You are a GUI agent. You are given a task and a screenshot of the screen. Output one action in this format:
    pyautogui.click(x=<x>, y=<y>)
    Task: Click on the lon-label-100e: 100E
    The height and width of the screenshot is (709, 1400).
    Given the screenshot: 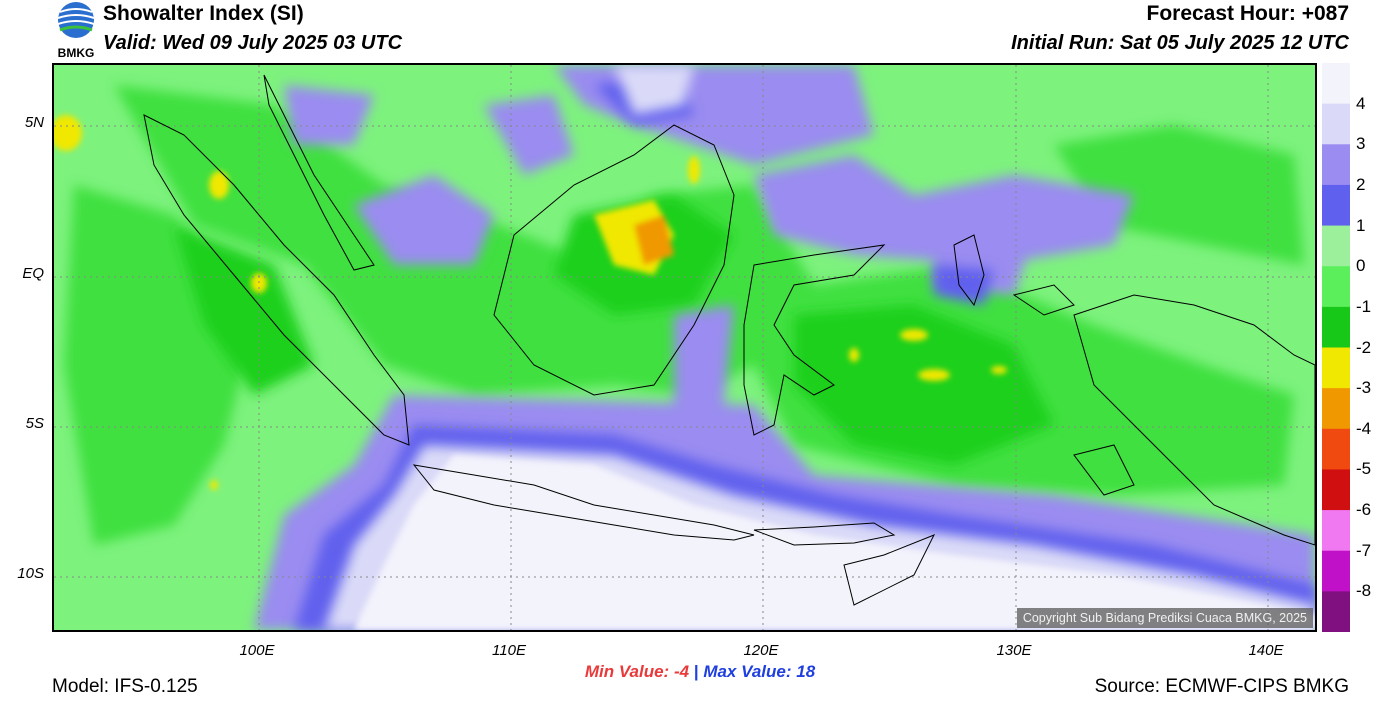 What is the action you would take?
    pyautogui.click(x=257, y=650)
    